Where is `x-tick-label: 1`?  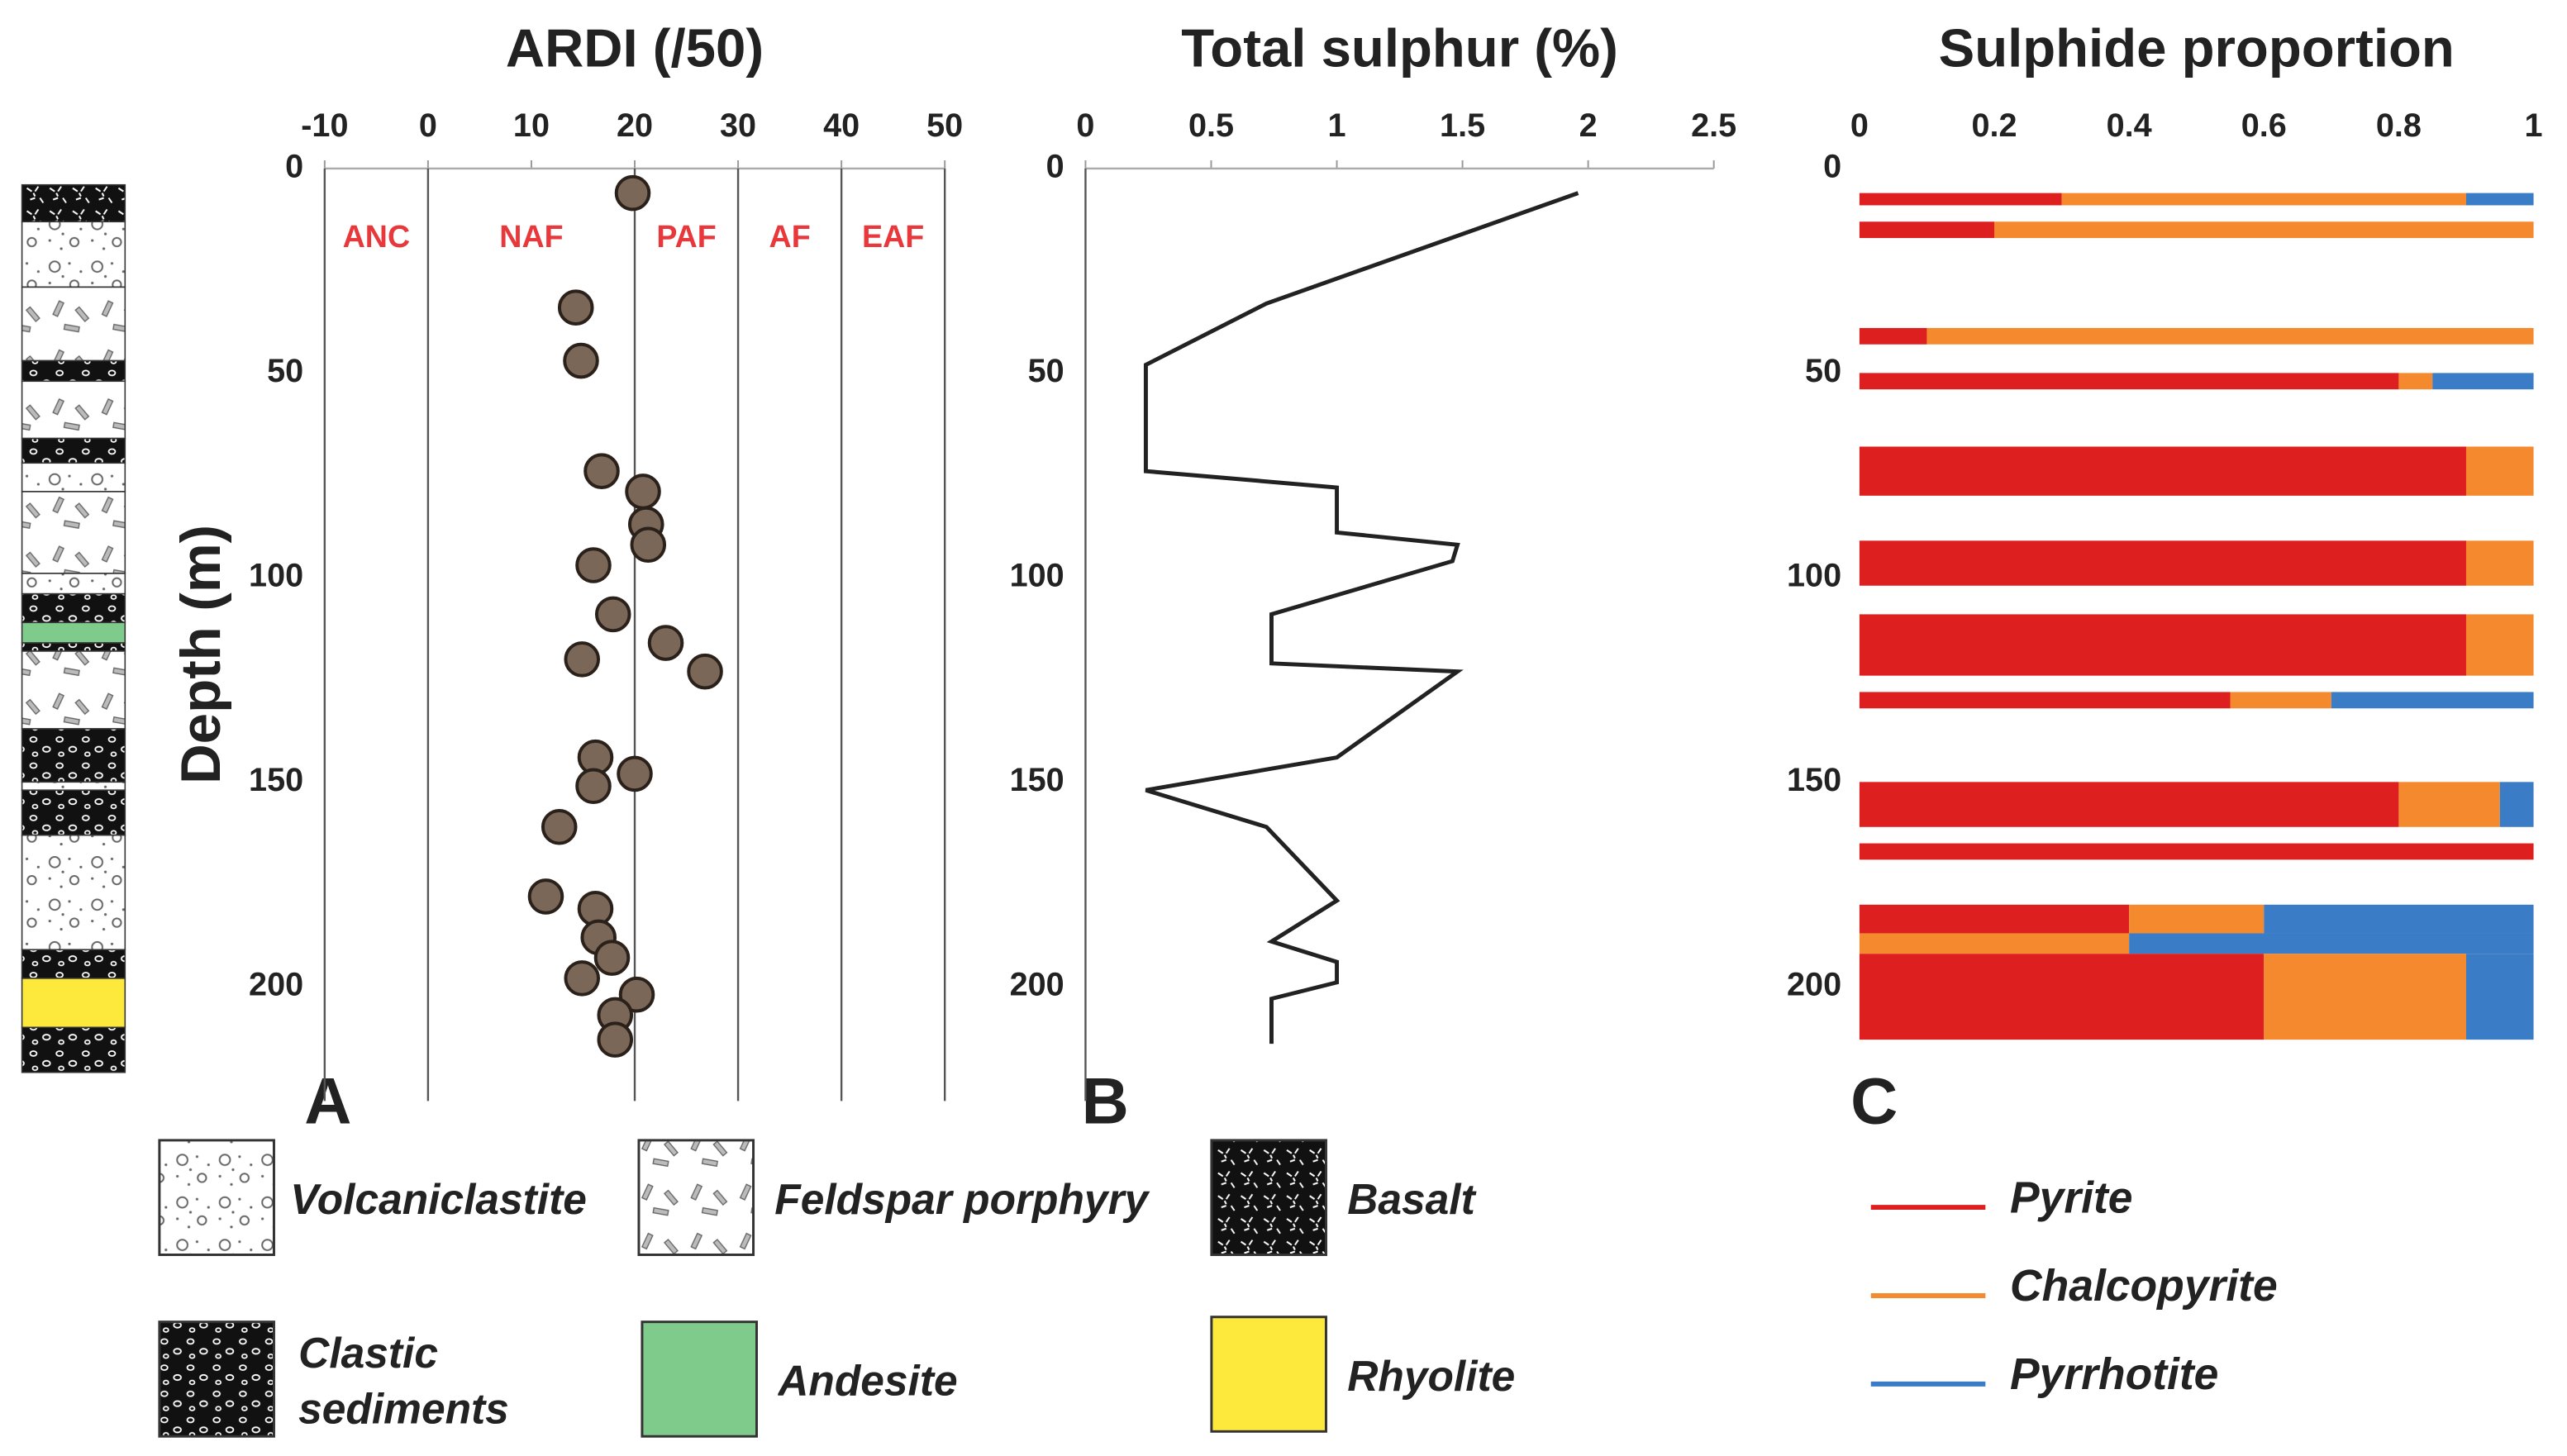
x-tick-label: 1 is located at coordinates (1337, 125).